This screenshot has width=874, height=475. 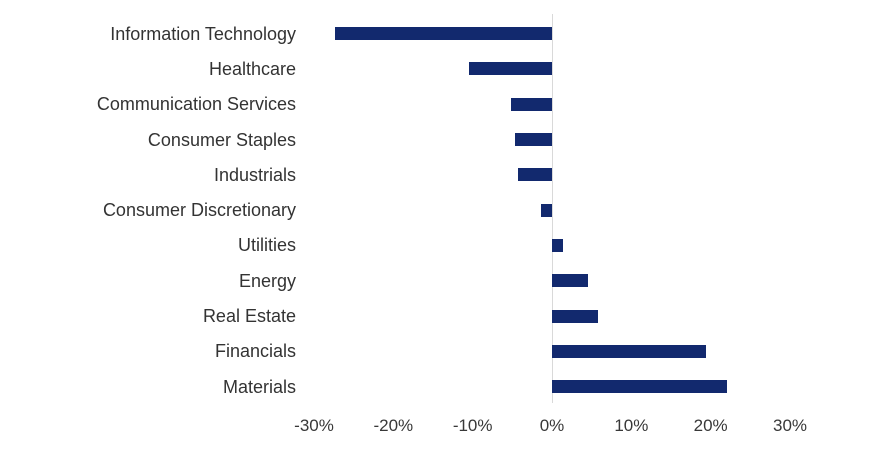 What do you see at coordinates (314, 425) in the screenshot?
I see `x-tick-label: -30%` at bounding box center [314, 425].